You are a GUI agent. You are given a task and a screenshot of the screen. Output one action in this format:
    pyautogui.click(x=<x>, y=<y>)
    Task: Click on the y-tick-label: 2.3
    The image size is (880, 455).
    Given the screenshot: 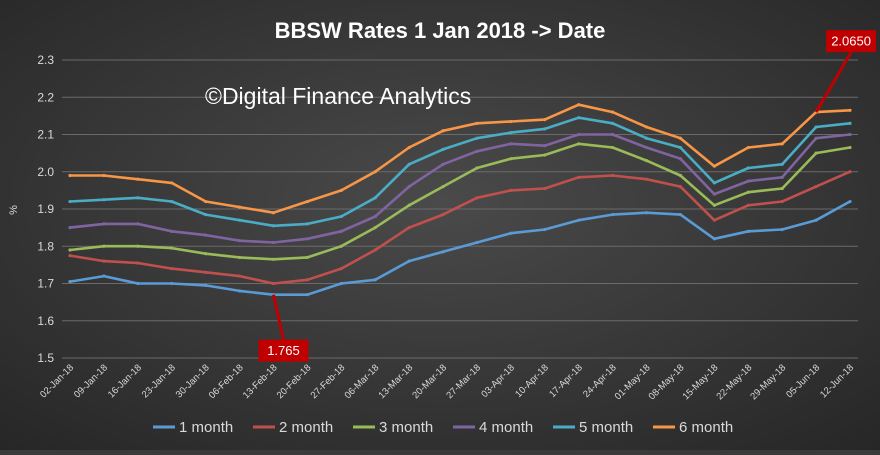 What is the action you would take?
    pyautogui.click(x=45, y=60)
    